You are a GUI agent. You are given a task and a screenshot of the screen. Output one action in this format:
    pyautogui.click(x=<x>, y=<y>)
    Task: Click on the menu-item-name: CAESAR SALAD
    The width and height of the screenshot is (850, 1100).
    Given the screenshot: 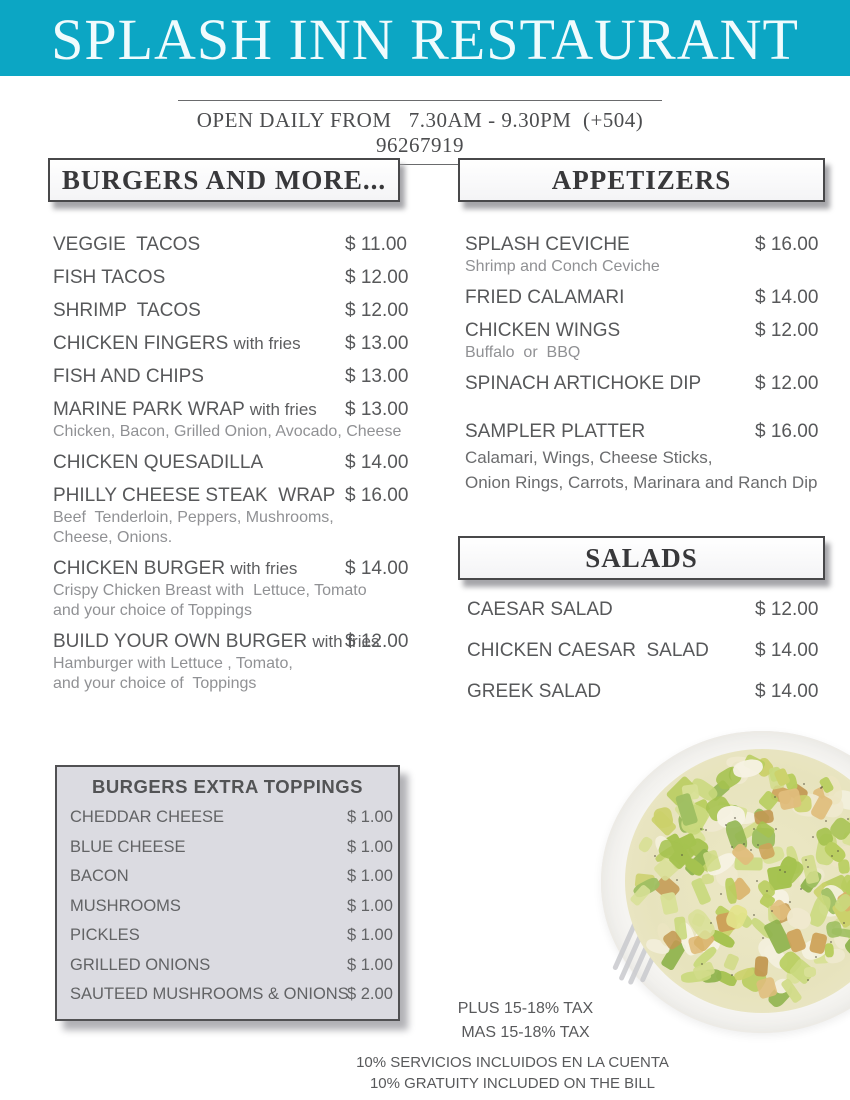 What is the action you would take?
    pyautogui.click(x=540, y=609)
    